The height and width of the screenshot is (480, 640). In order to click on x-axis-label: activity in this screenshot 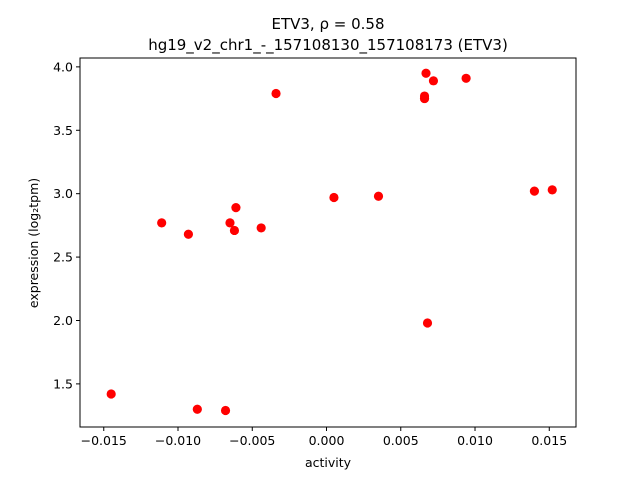, I will do `click(328, 462)`.